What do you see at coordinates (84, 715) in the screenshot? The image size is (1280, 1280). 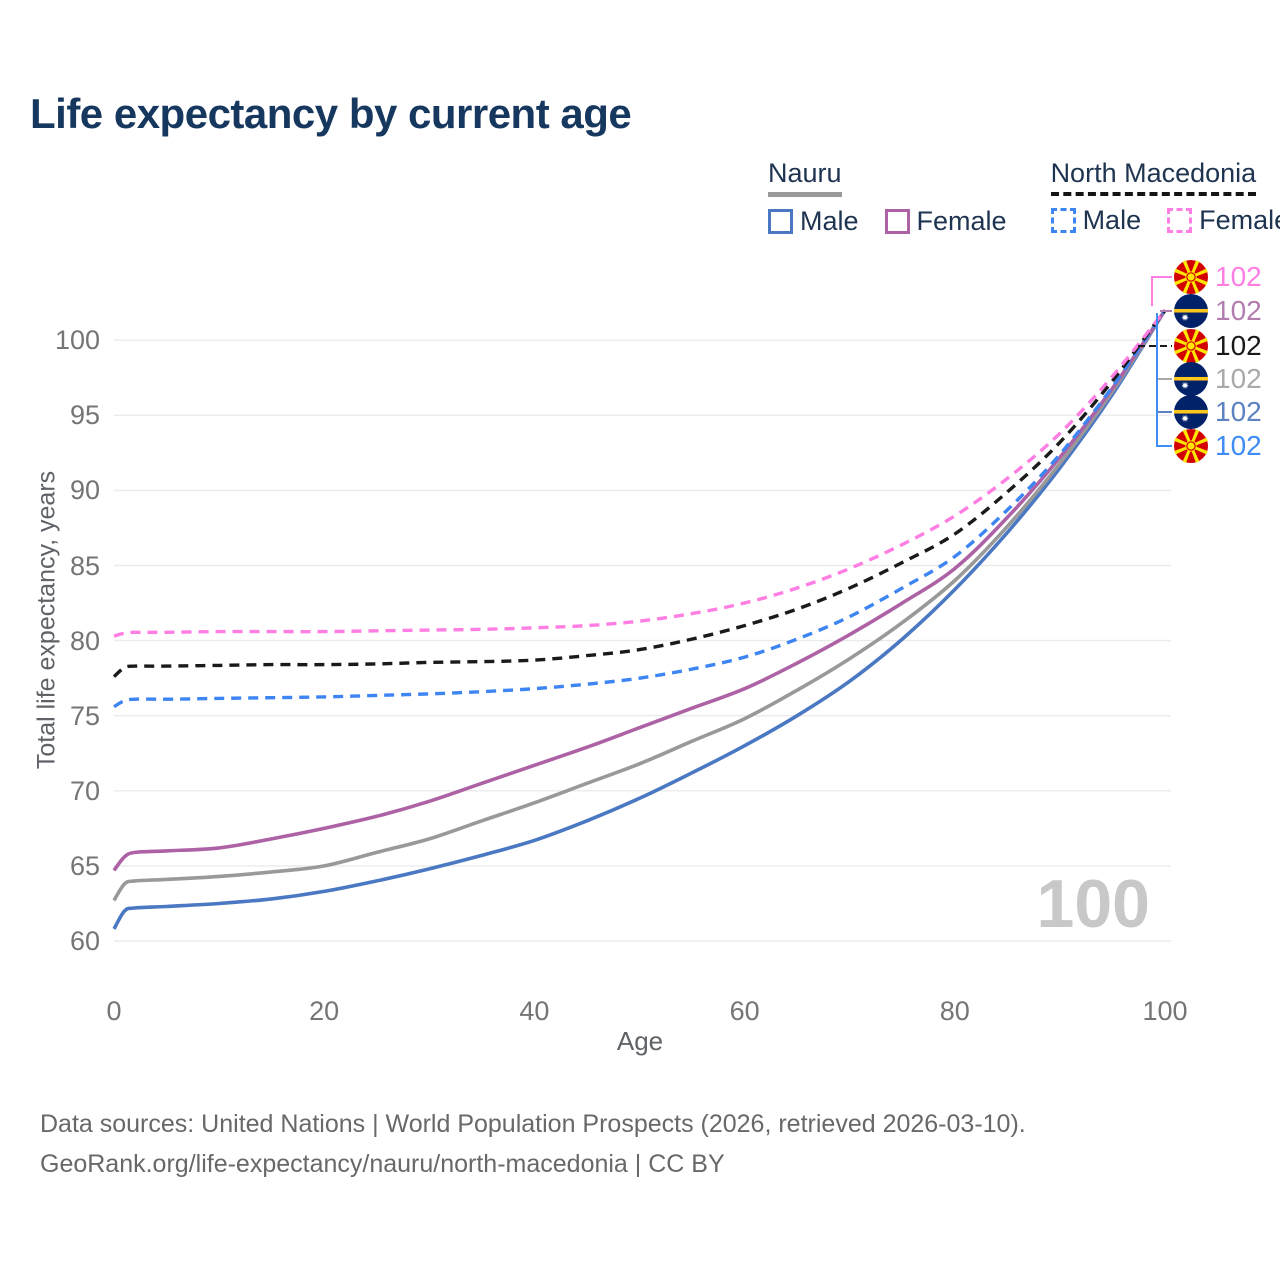 I see `y-tick-label-75: 75` at bounding box center [84, 715].